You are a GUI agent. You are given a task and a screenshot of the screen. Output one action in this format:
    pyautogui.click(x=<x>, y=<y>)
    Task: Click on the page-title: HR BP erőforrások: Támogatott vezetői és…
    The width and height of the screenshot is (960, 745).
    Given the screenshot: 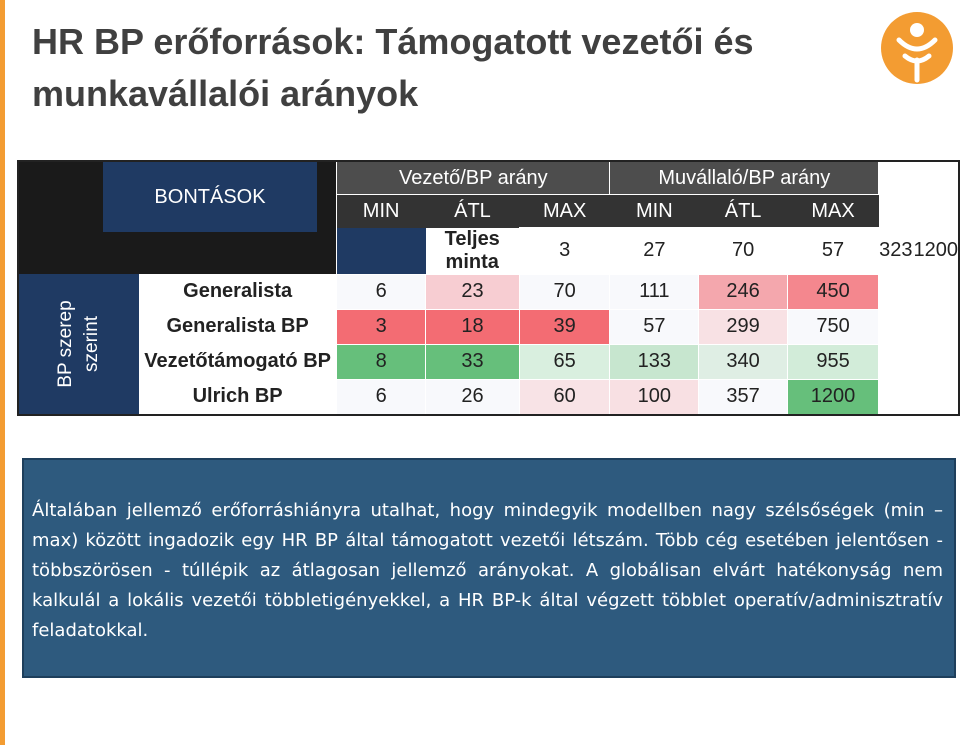 What is the action you would take?
    pyautogui.click(x=393, y=67)
    